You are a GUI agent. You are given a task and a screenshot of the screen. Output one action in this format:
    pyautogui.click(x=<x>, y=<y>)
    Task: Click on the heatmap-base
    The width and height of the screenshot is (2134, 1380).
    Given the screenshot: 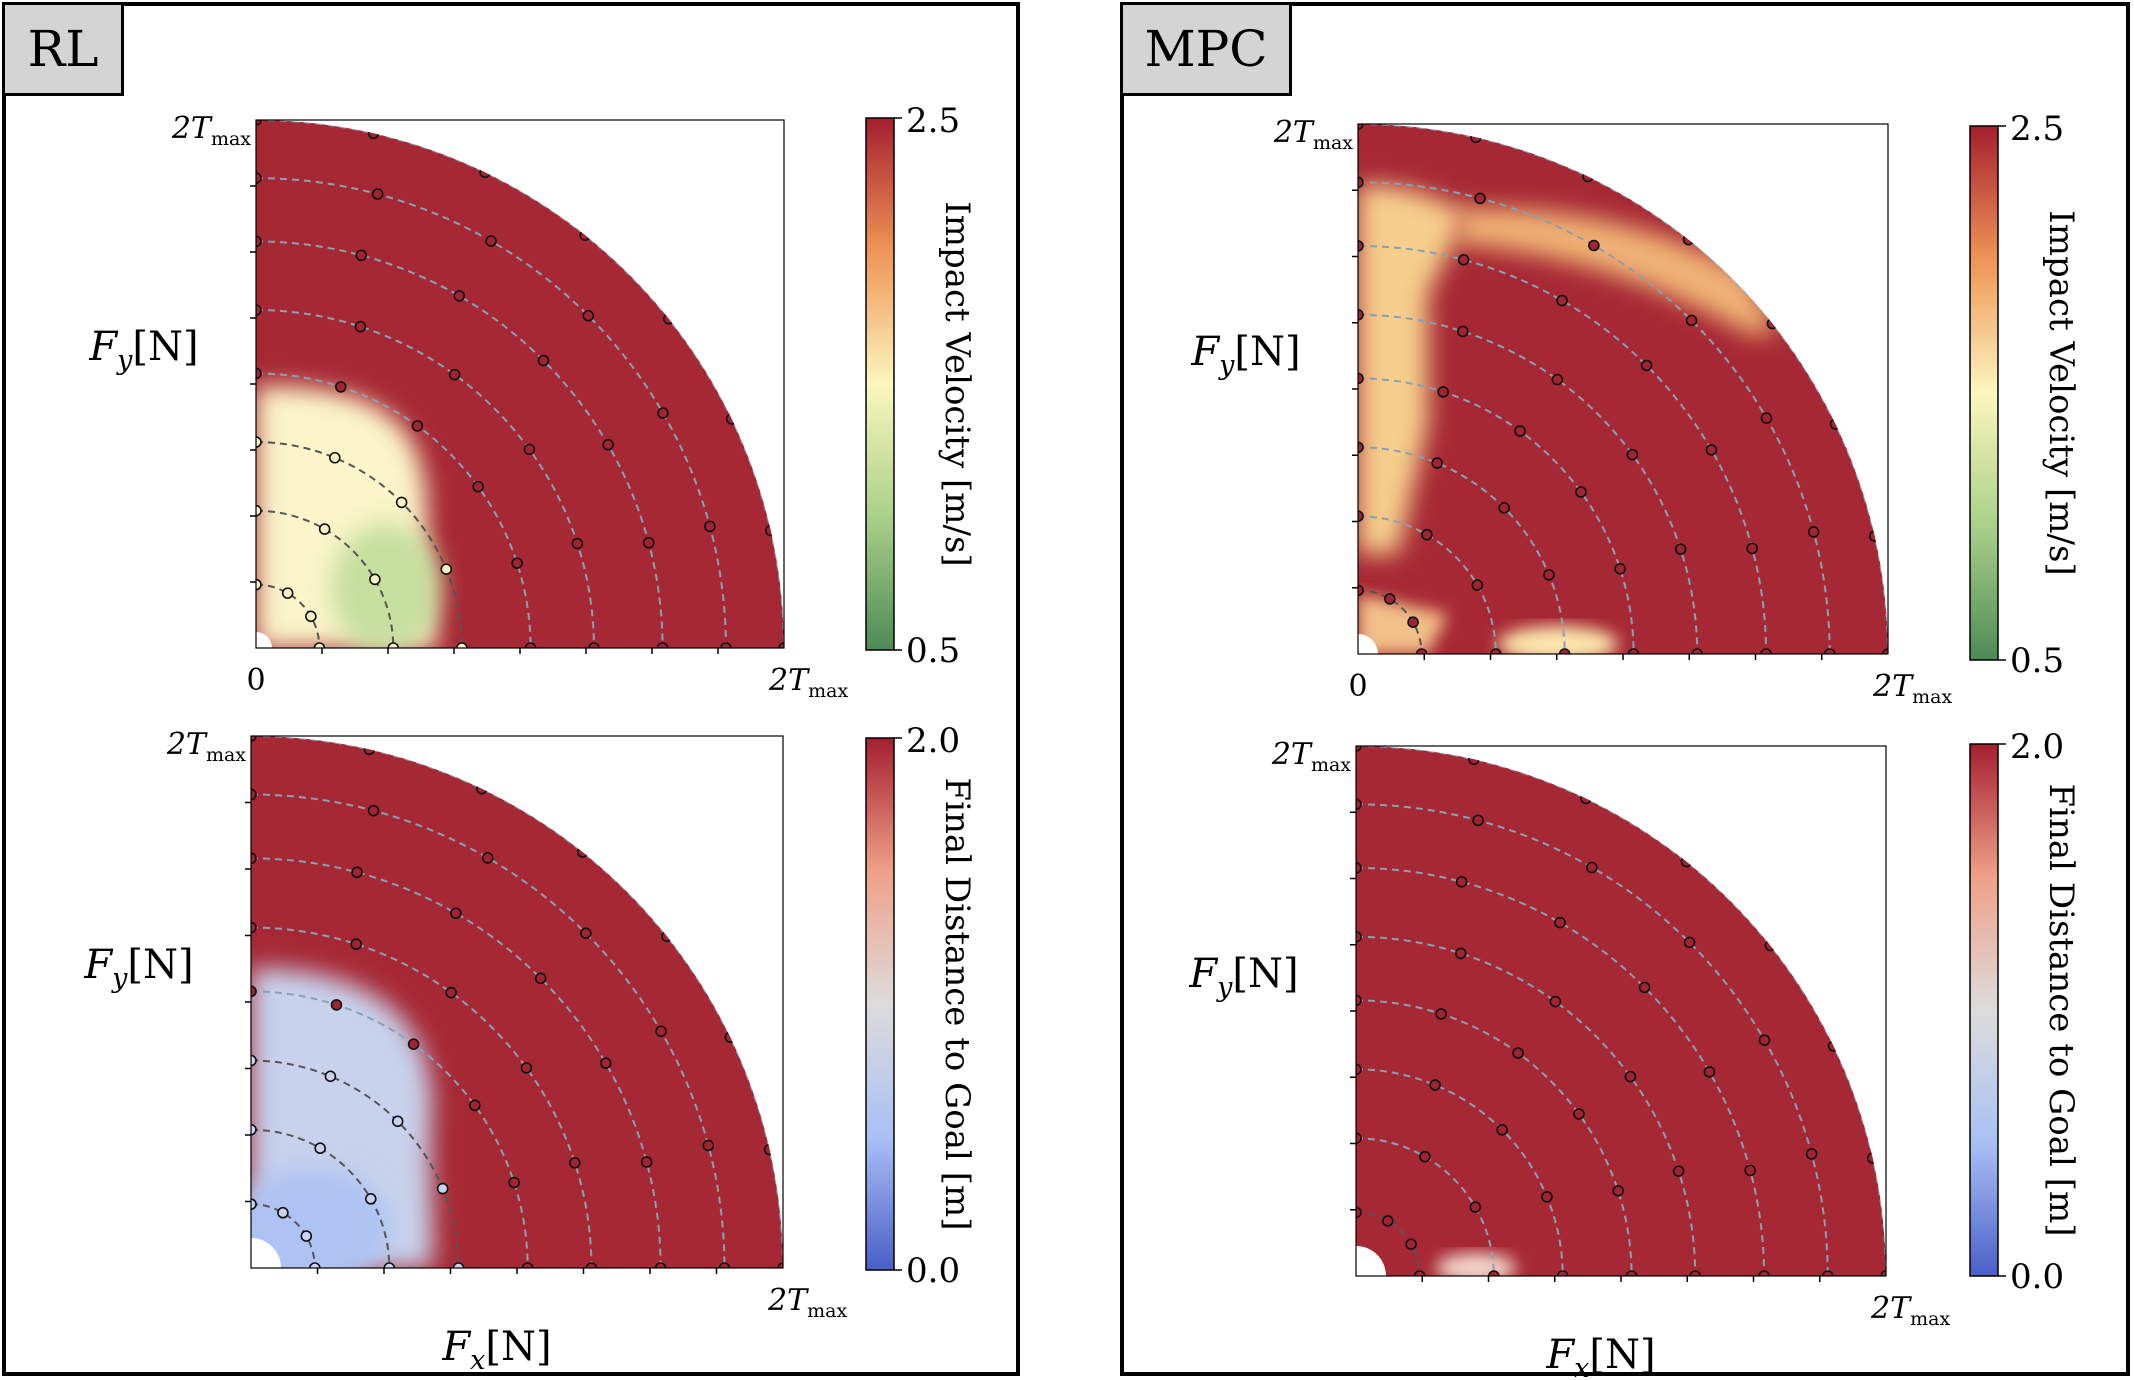 What is the action you would take?
    pyautogui.click(x=1621, y=1011)
    